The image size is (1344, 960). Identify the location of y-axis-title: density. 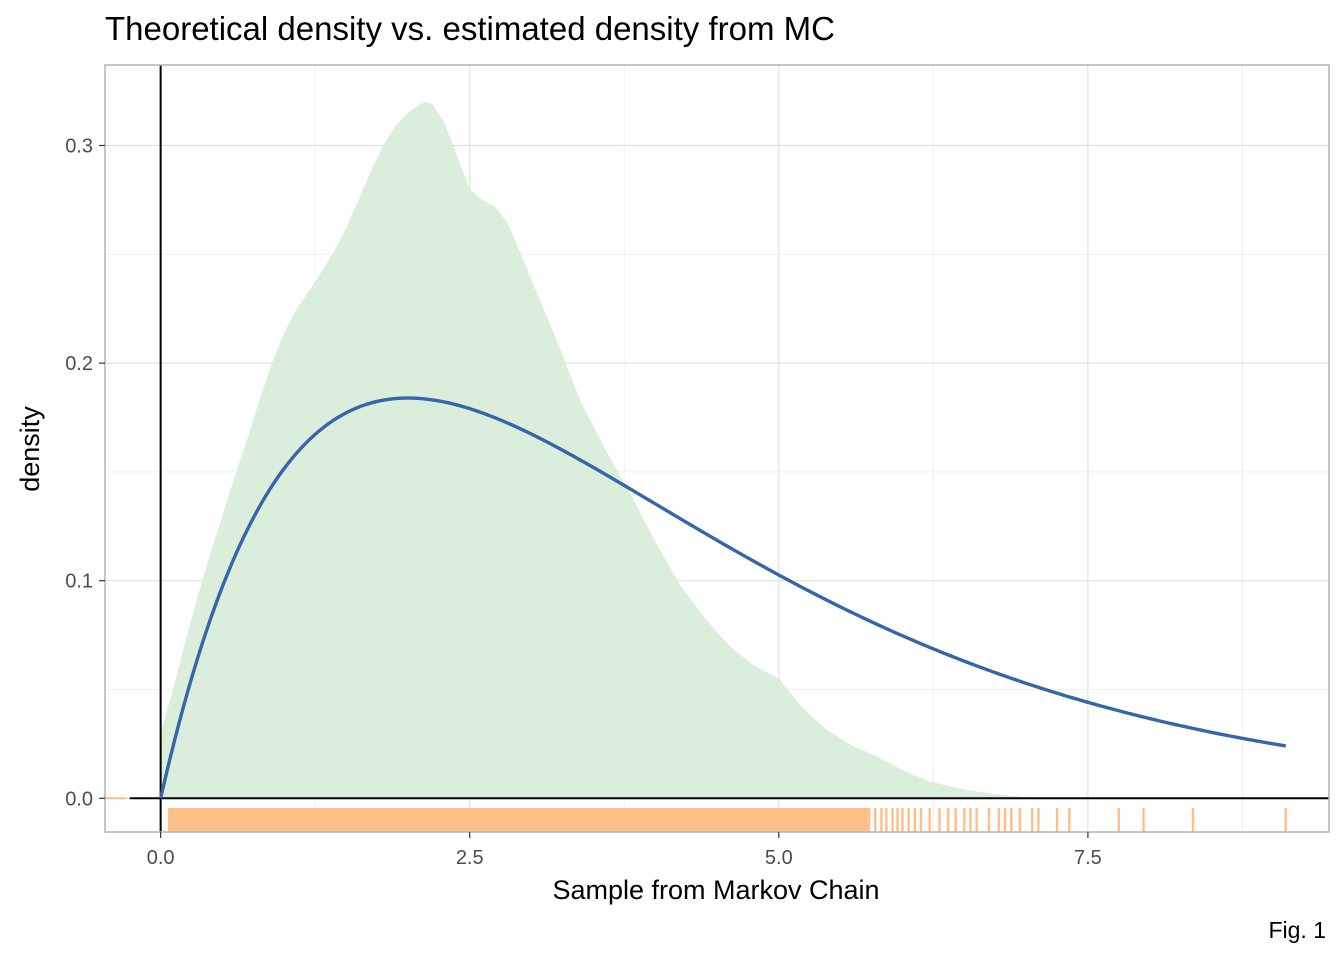
(30, 449).